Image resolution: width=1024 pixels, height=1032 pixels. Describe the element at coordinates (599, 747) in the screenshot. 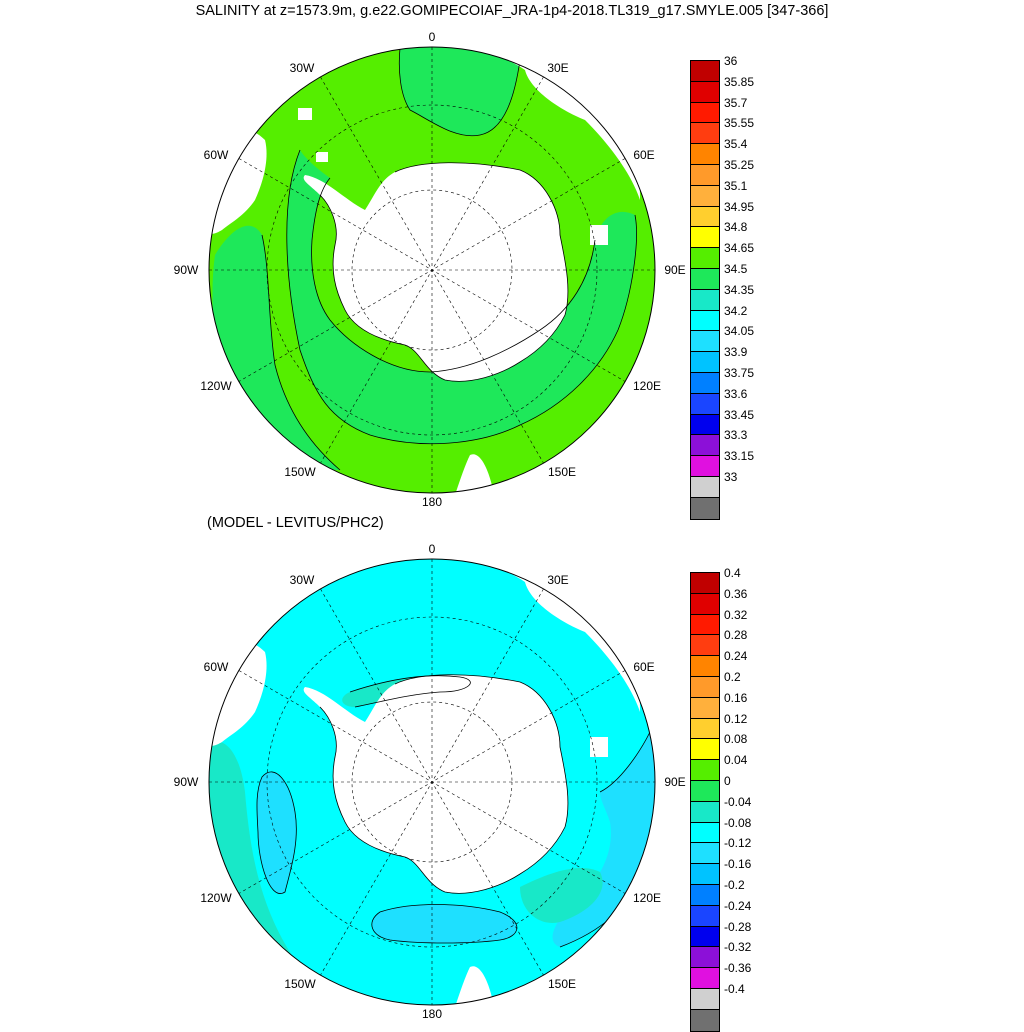

I see `kerguelen-land-bottom` at that location.